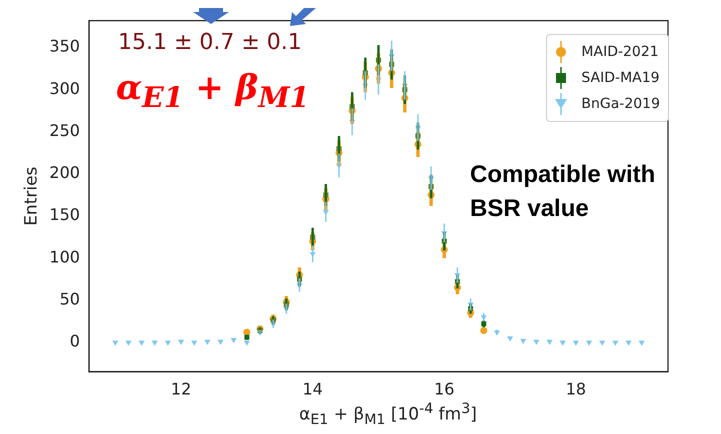  I want to click on y-tick-label: 100, so click(64, 256).